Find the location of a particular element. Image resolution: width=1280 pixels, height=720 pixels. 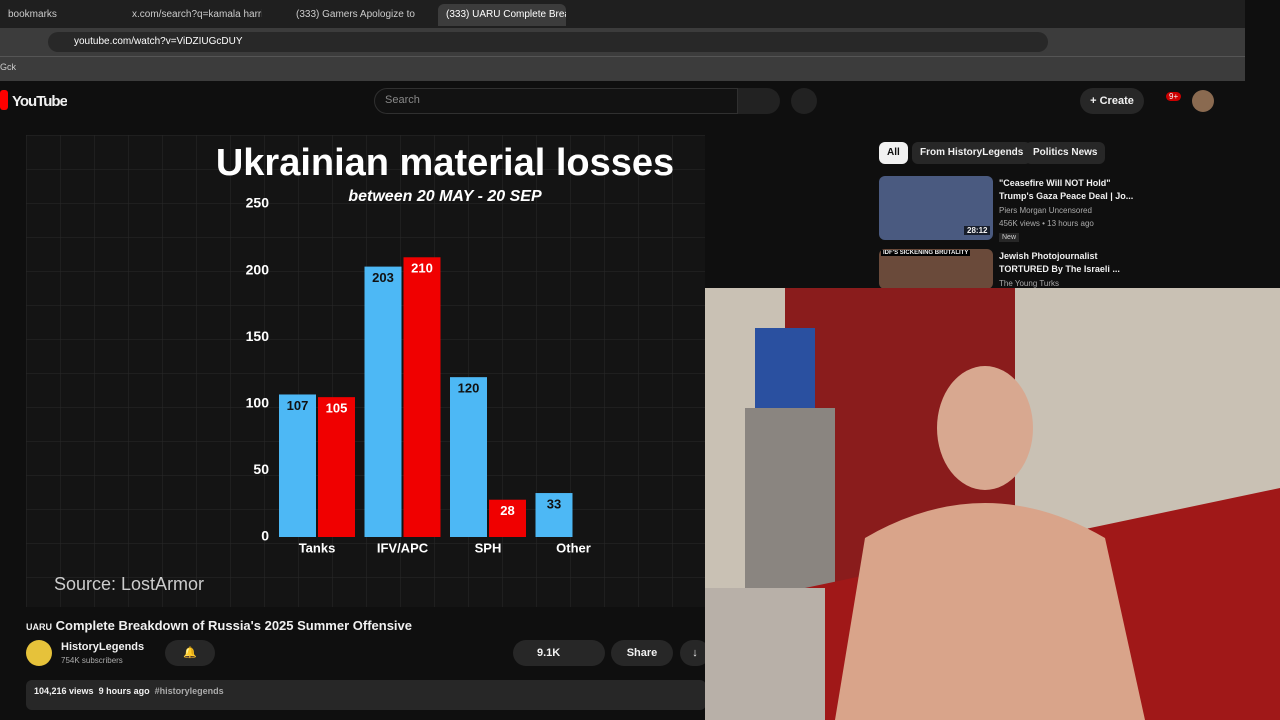

create-button: + Create is located at coordinates (1112, 101).